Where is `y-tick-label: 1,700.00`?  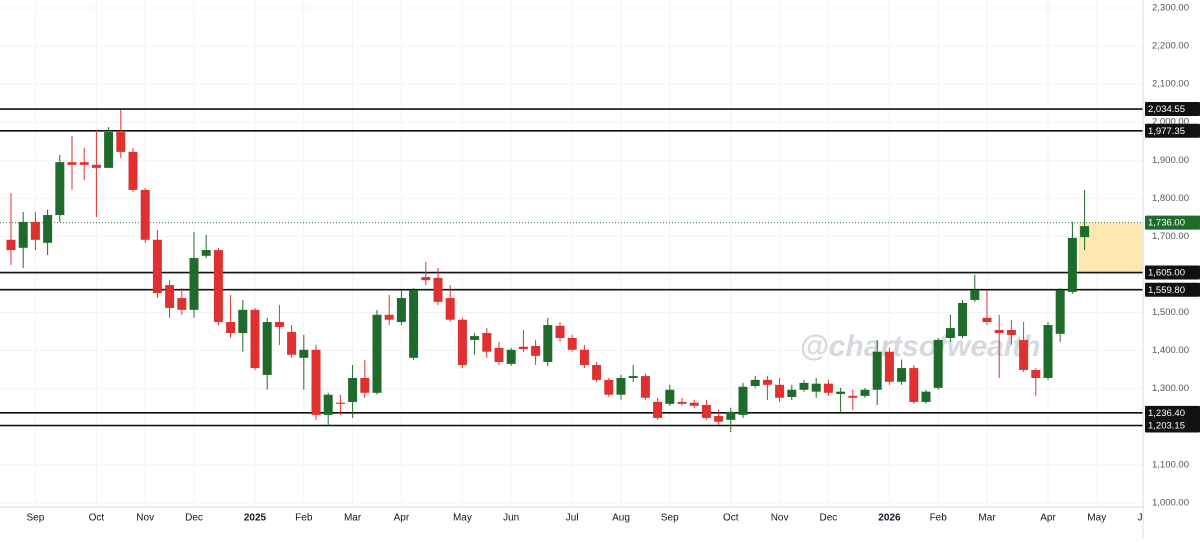
y-tick-label: 1,700.00 is located at coordinates (1170, 236).